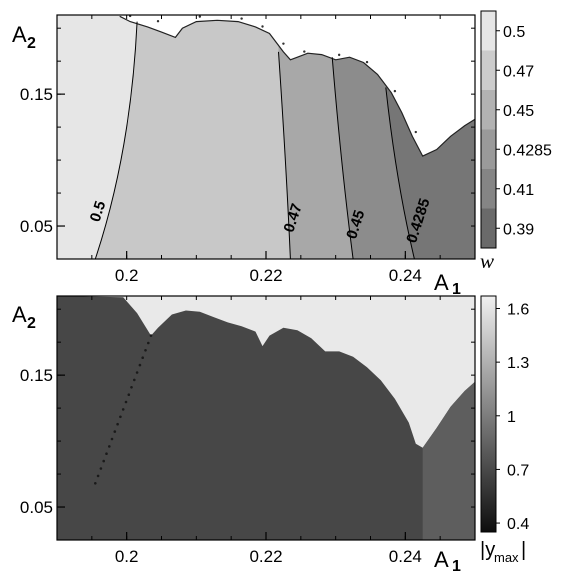 This screenshot has height=578, width=564. I want to click on bottom-colorbar-tick-label: 0.7, so click(518, 470).